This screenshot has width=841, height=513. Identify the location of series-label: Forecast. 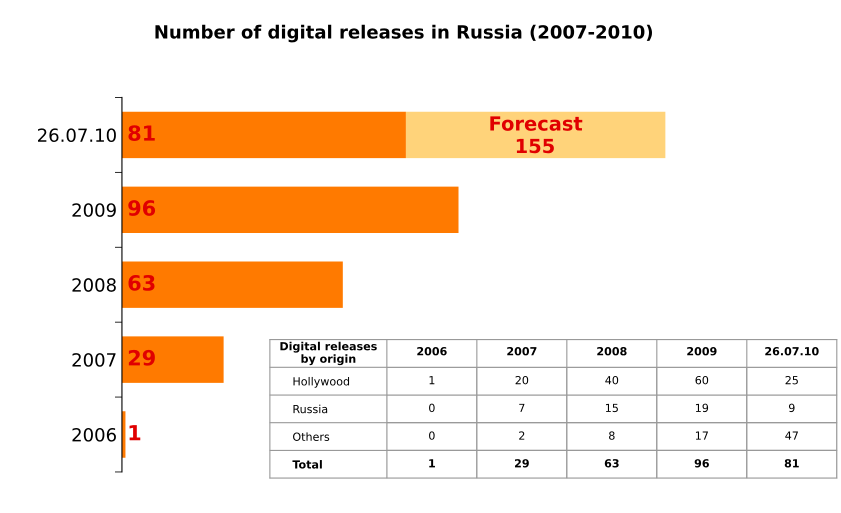
(536, 123).